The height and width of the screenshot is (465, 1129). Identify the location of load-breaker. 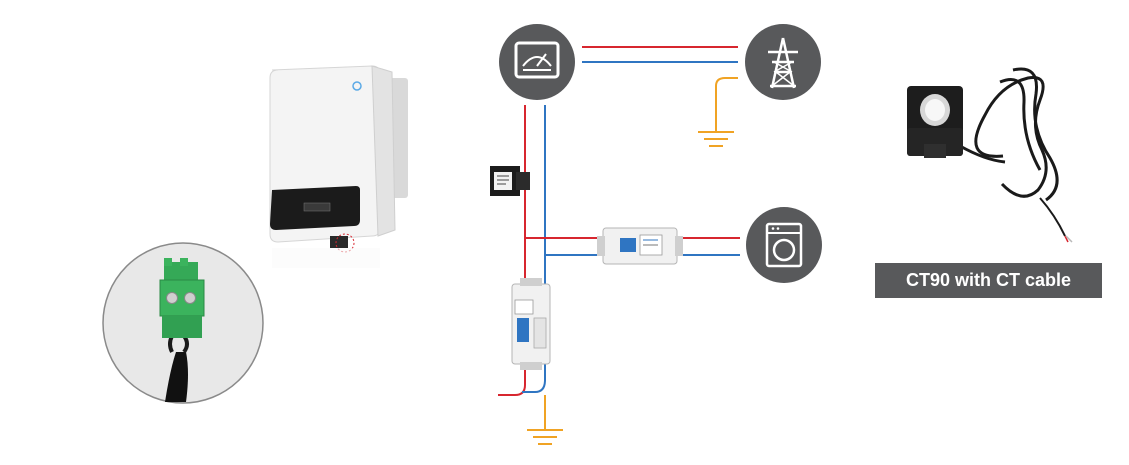
(640, 246).